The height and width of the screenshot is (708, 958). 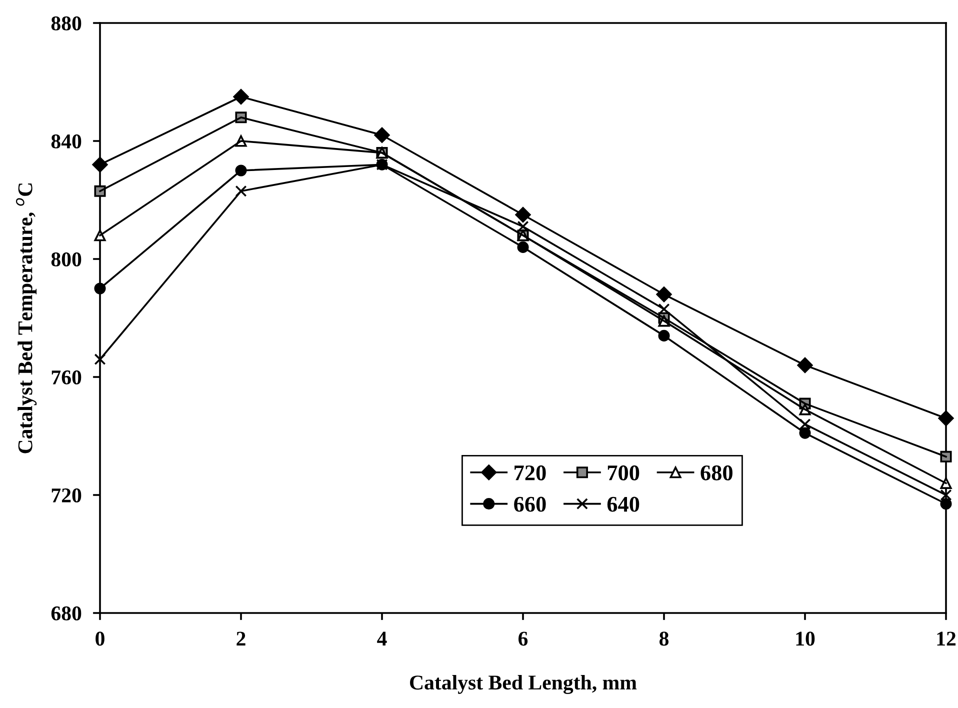 What do you see at coordinates (530, 504) in the screenshot?
I see `legend-label: 660` at bounding box center [530, 504].